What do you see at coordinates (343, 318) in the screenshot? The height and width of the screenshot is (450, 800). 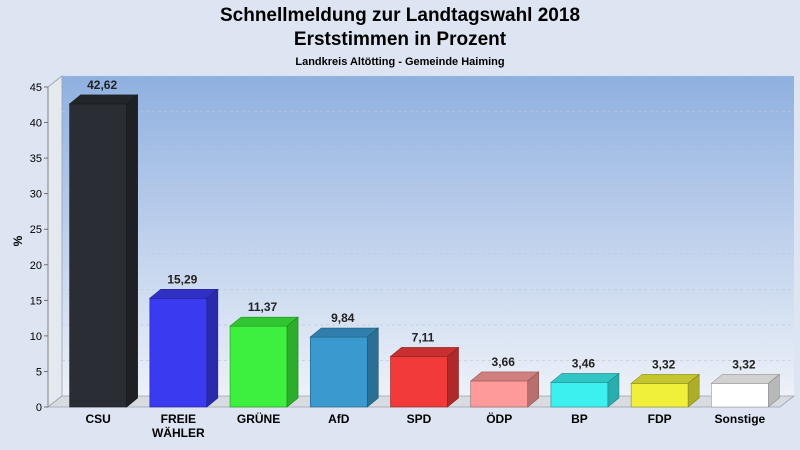 I see `data-label: 9,84` at bounding box center [343, 318].